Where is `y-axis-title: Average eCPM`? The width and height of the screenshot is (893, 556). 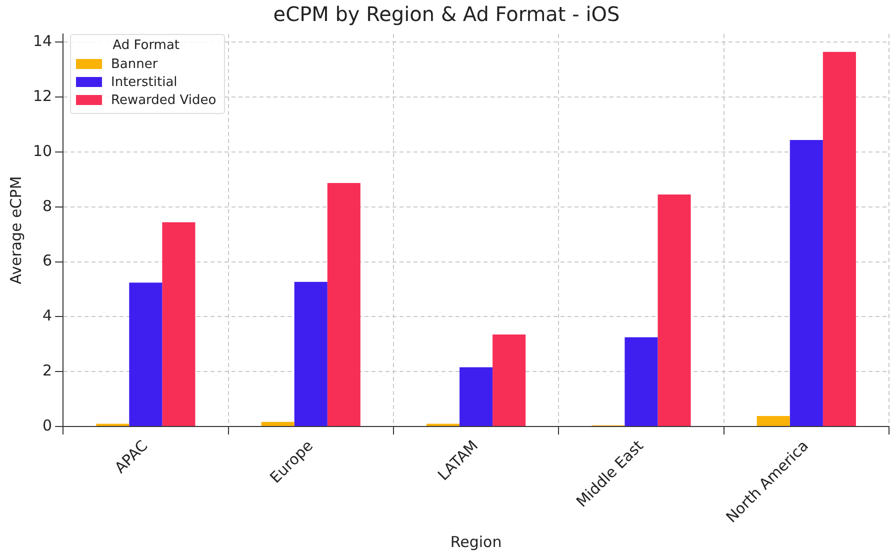 y-axis-title: Average eCPM is located at coordinates (15, 230).